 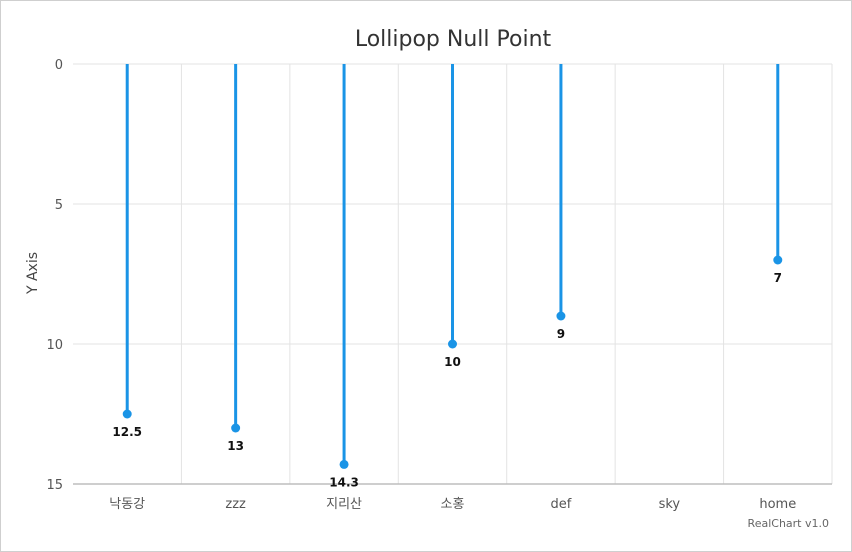 What do you see at coordinates (54, 345) in the screenshot?
I see `y-tick-label: 10` at bounding box center [54, 345].